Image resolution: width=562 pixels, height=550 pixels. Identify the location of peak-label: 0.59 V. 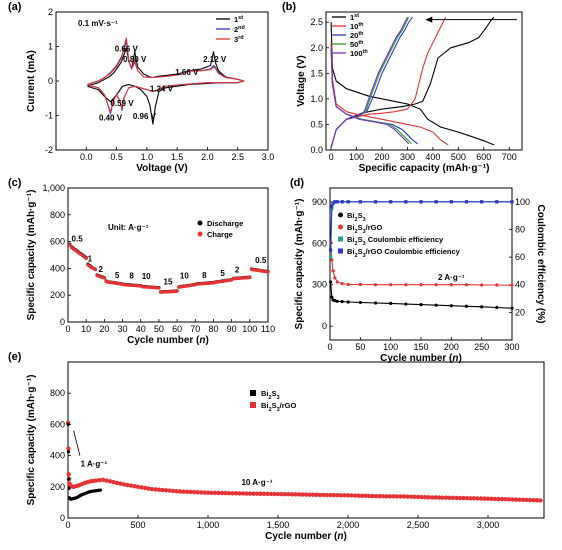
(122, 103).